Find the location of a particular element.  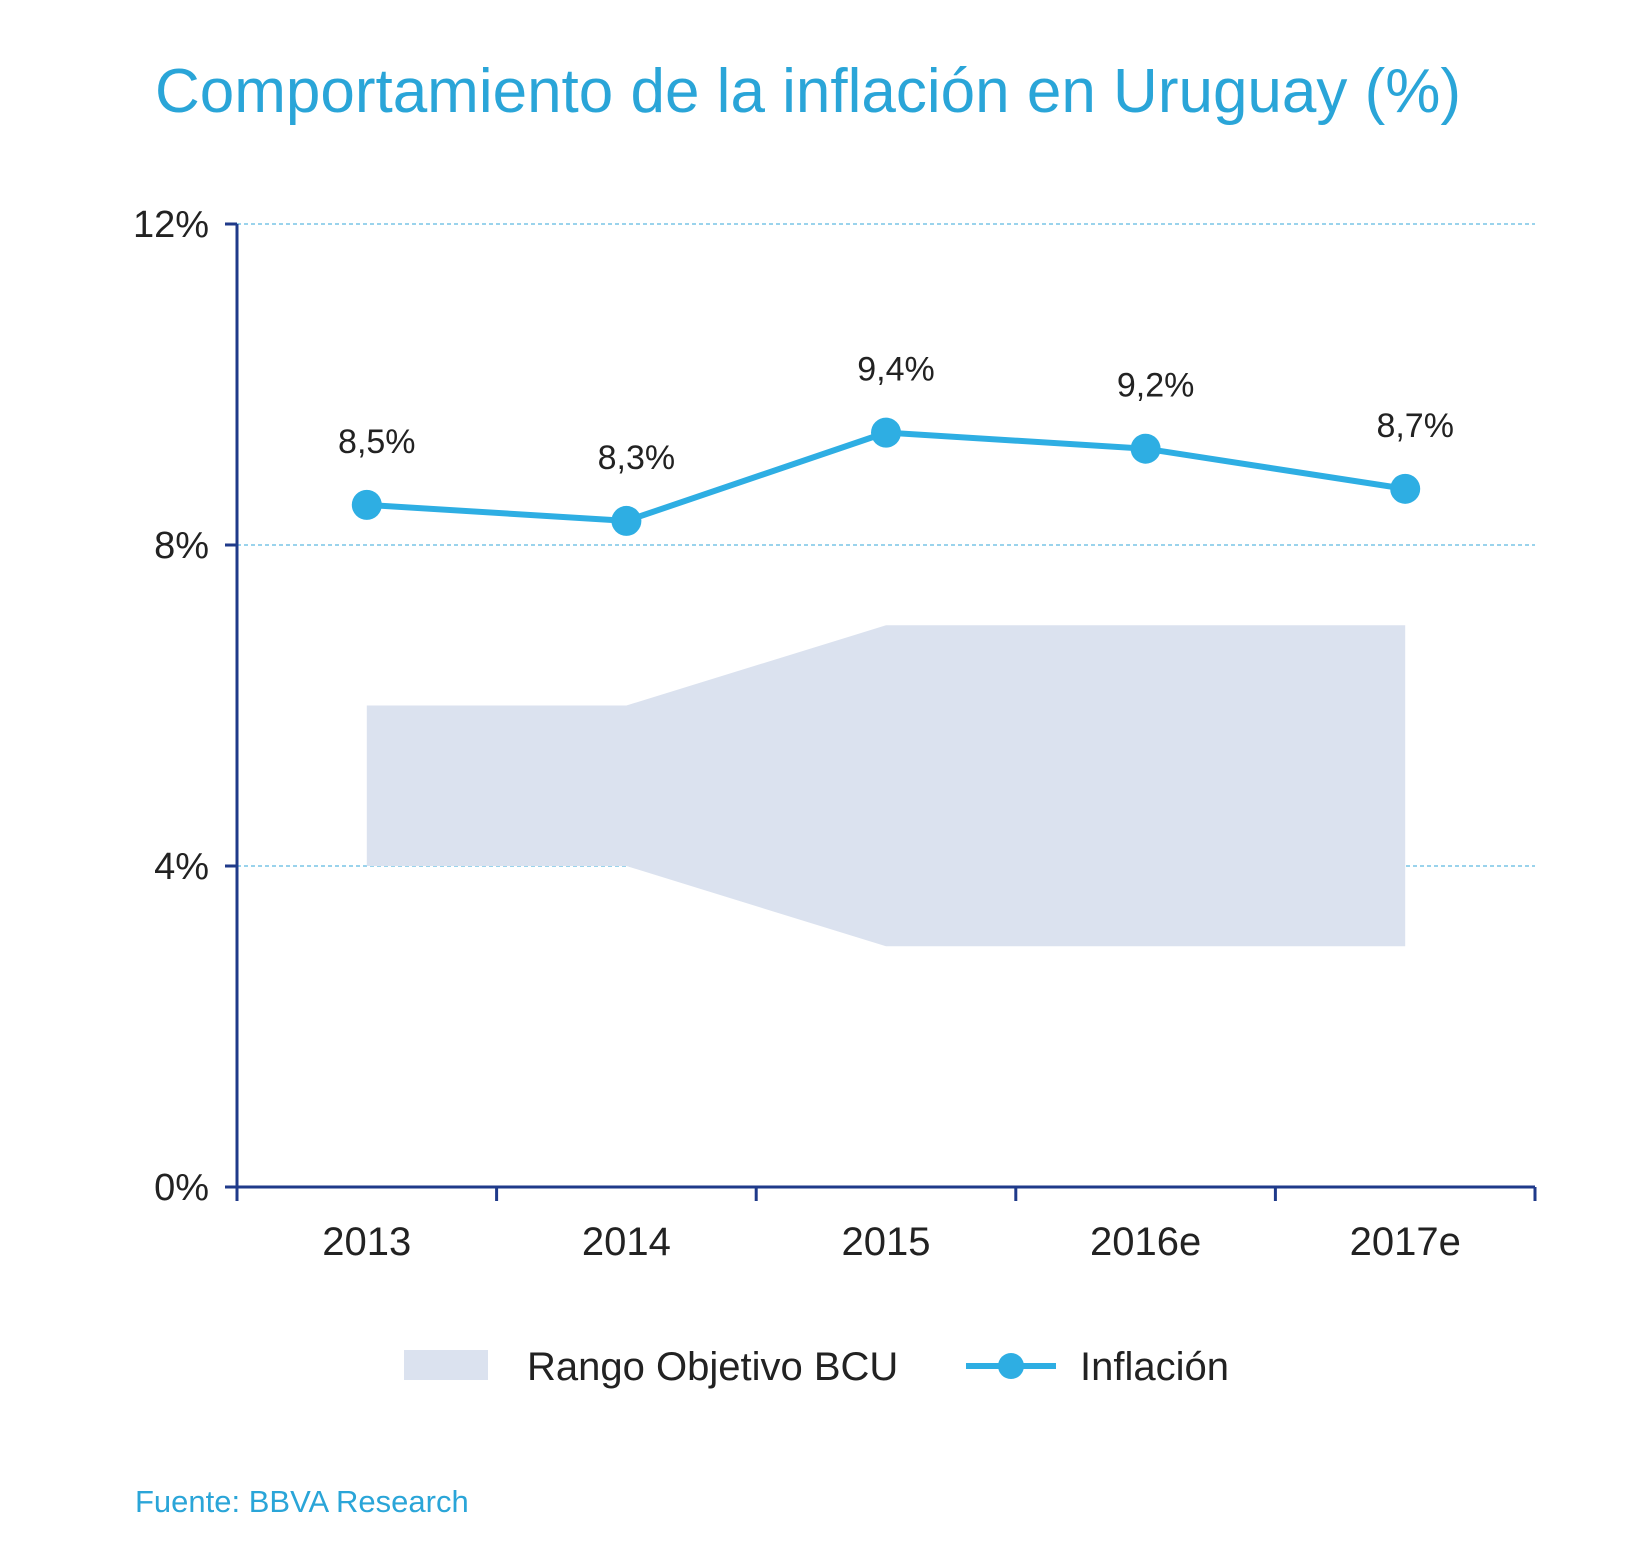

source-note: Fuente: BBVA Research is located at coordinates (302, 1501).